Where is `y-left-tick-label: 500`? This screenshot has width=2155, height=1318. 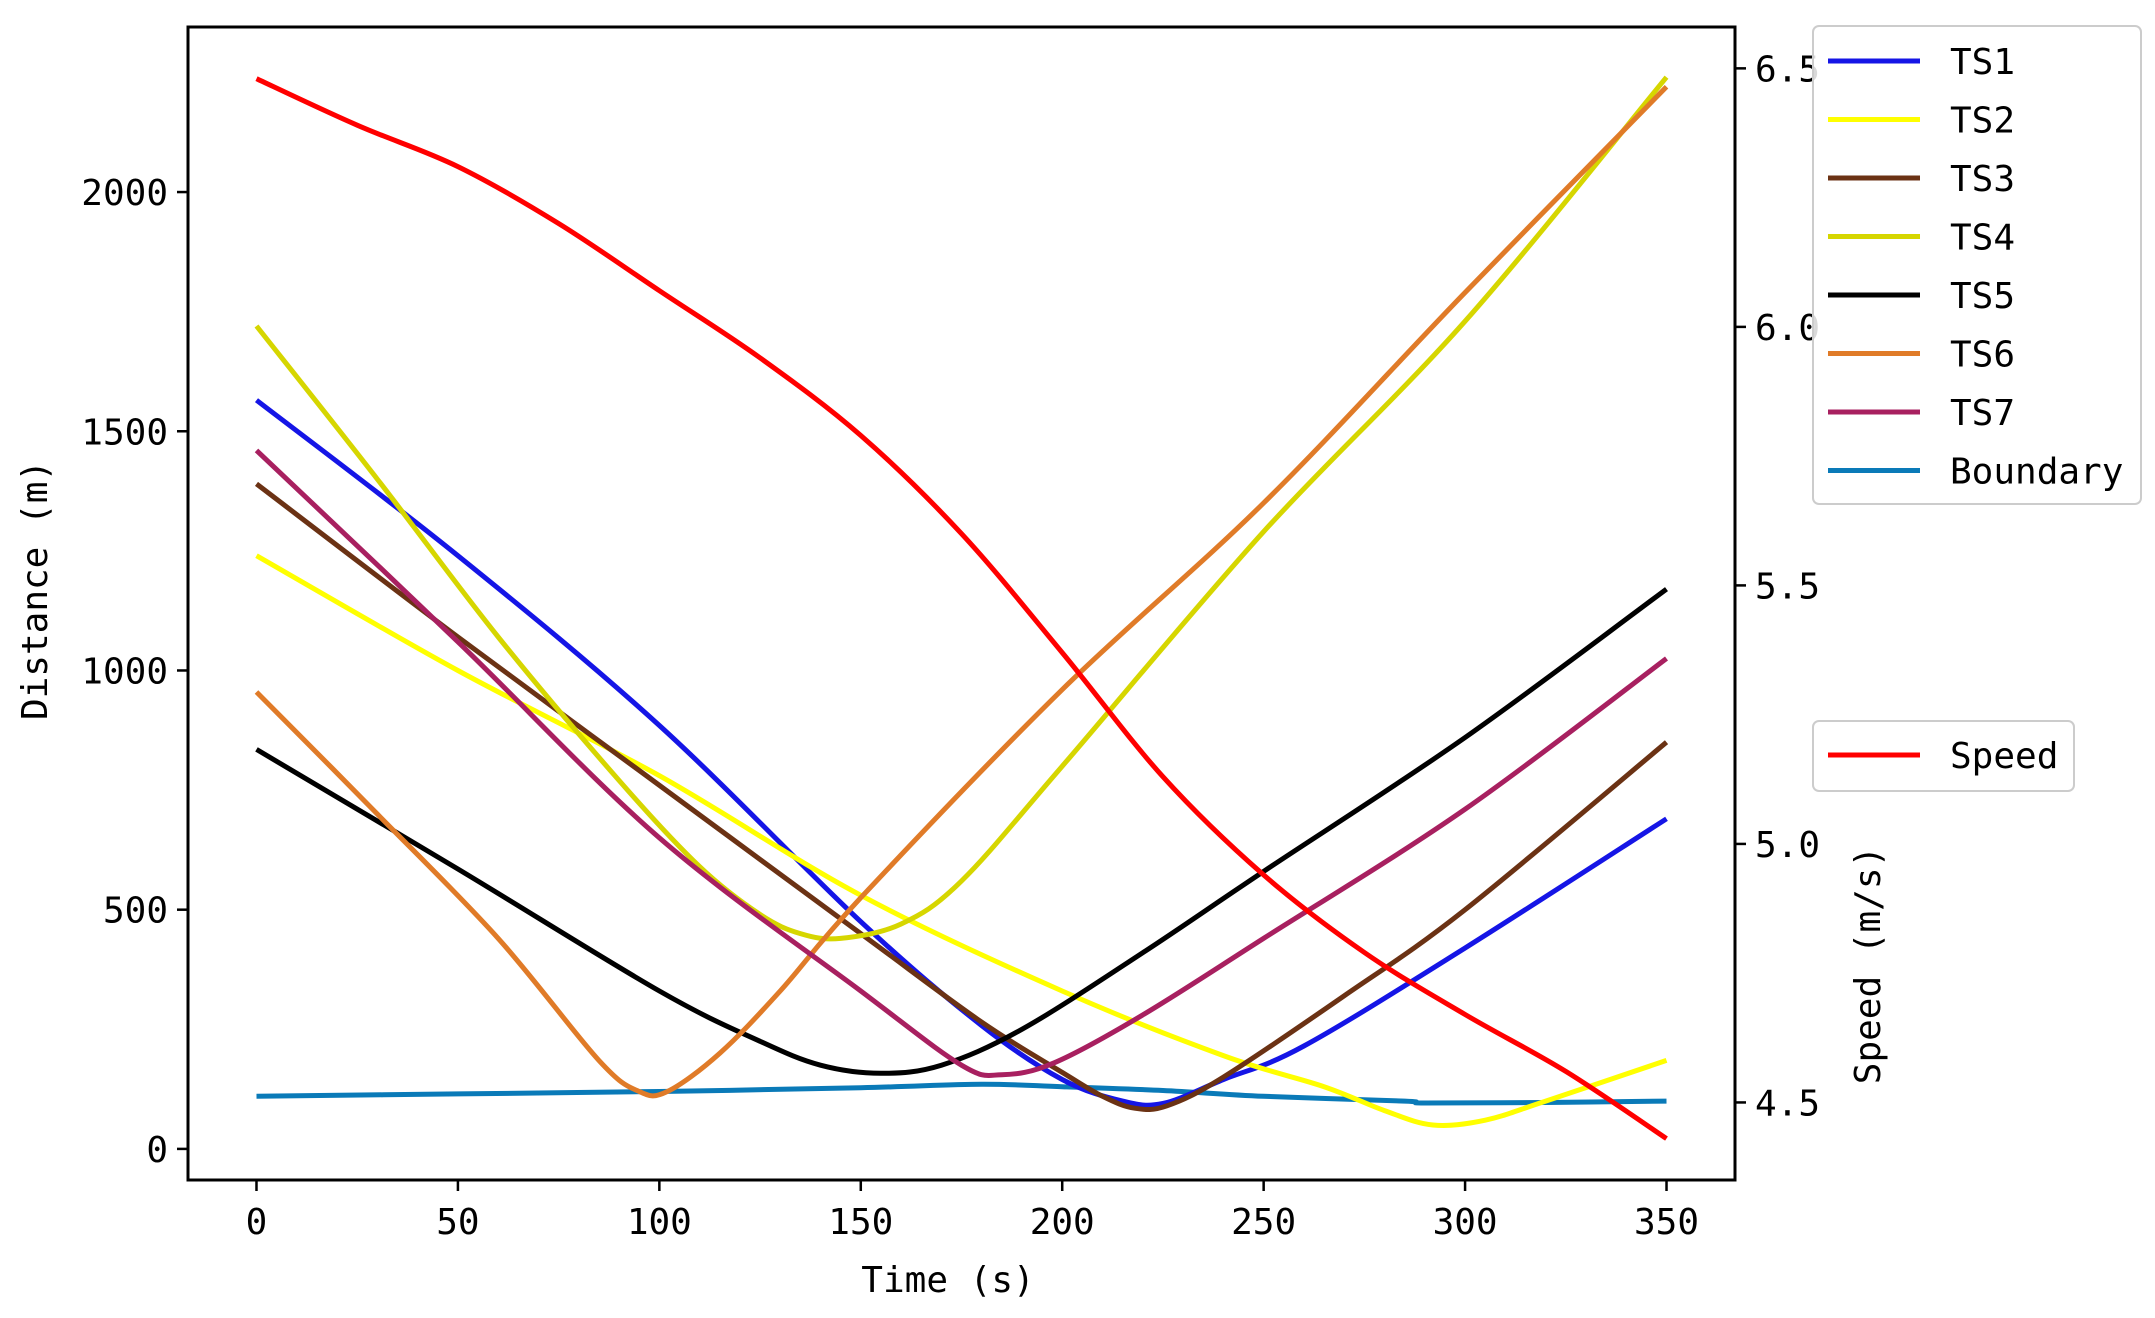 y-left-tick-label: 500 is located at coordinates (135, 911).